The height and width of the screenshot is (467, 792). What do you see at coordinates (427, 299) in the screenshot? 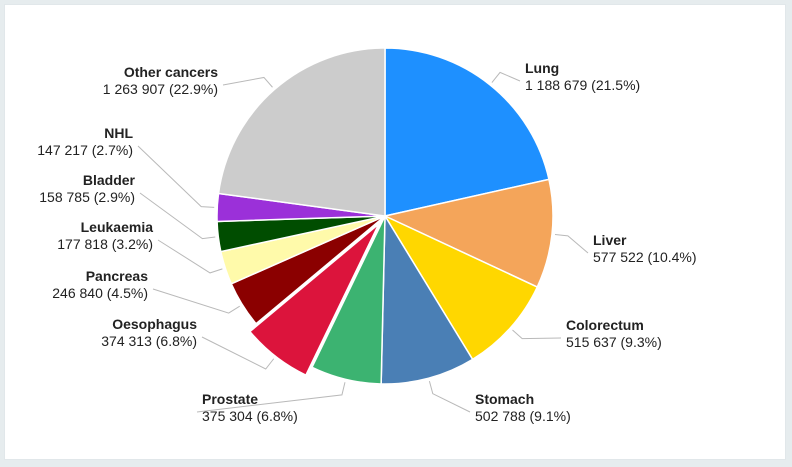
I see `slice-stomach` at bounding box center [427, 299].